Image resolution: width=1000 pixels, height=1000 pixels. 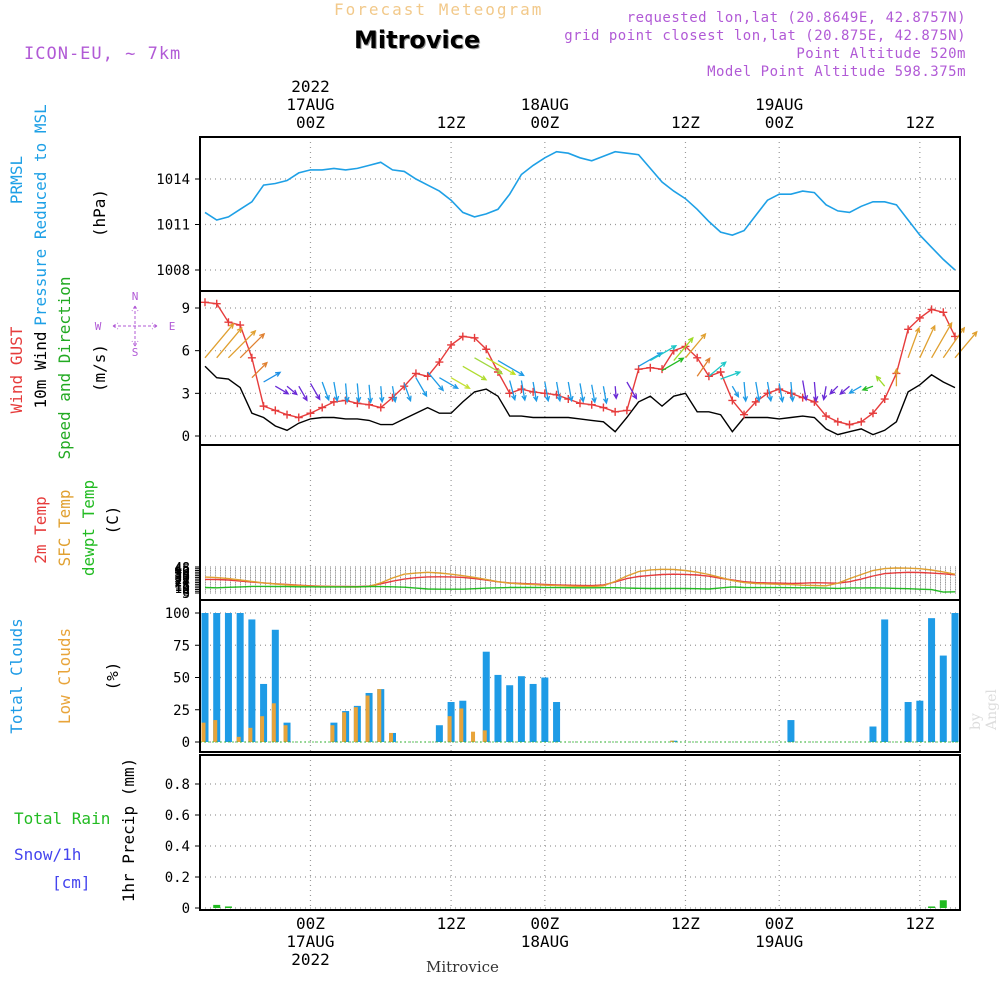 What do you see at coordinates (177, 816) in the screenshot?
I see `y-tick-label: 0.6` at bounding box center [177, 816].